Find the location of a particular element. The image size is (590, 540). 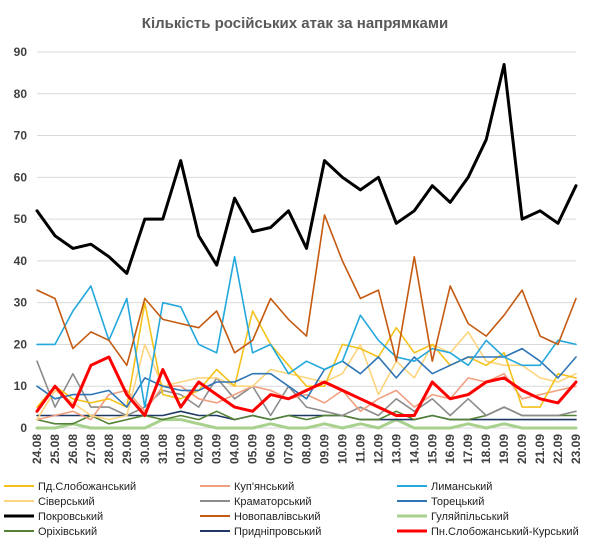

x-tick-label: 21.09 is located at coordinates (540, 449).